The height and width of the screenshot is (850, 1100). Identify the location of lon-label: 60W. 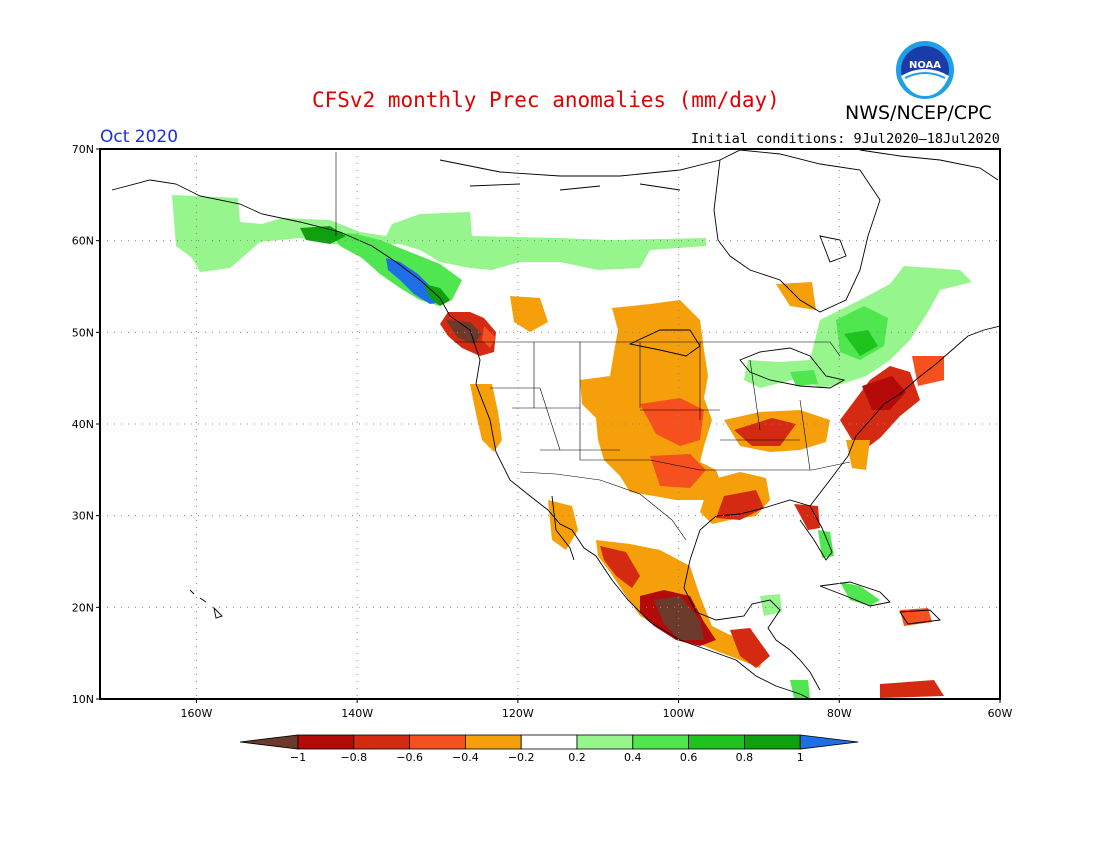
(1000, 713).